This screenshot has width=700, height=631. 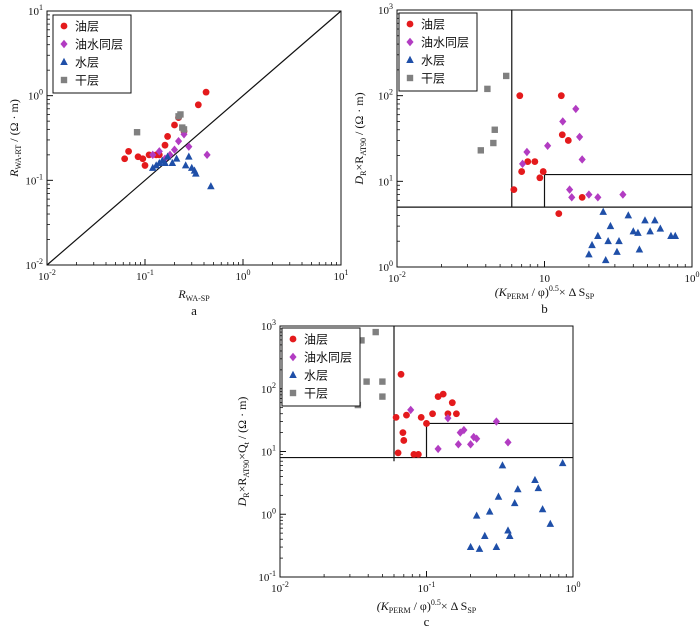 I want to click on y-axis-label: DR×RAT90 / (Ω · m), so click(x=360, y=138).